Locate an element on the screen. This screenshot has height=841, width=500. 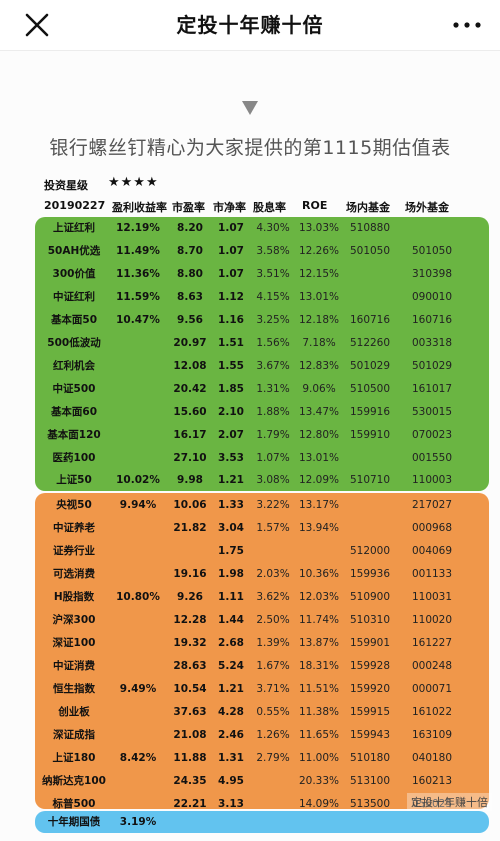
cell-in: 510500 is located at coordinates (370, 388).